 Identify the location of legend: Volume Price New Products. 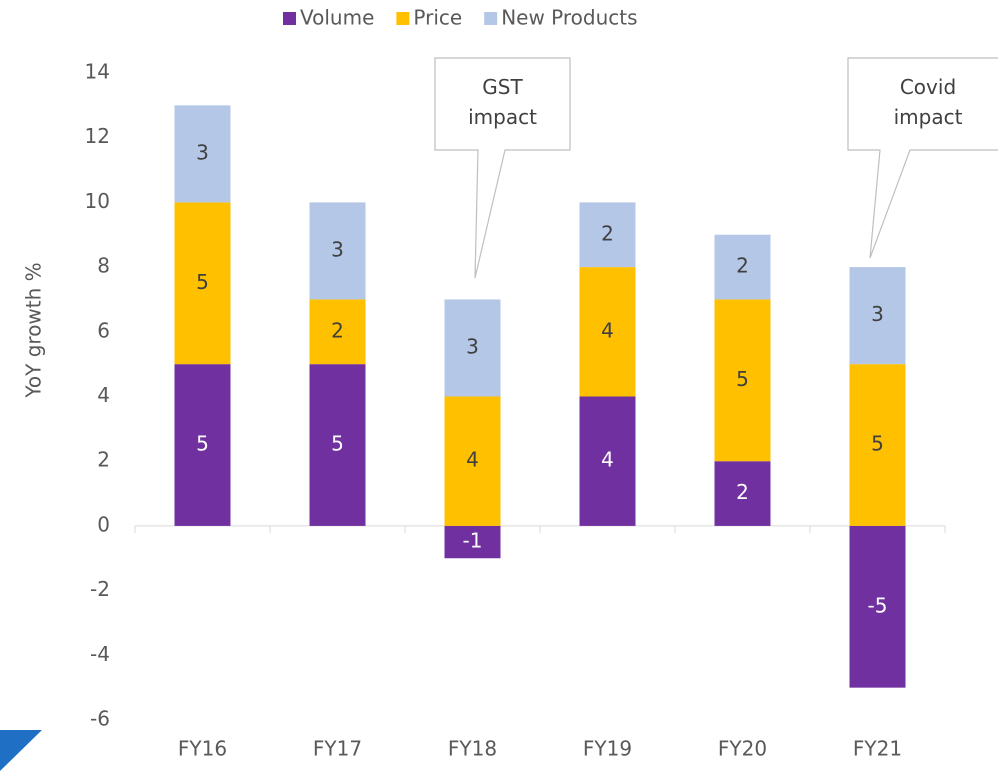
(460, 18).